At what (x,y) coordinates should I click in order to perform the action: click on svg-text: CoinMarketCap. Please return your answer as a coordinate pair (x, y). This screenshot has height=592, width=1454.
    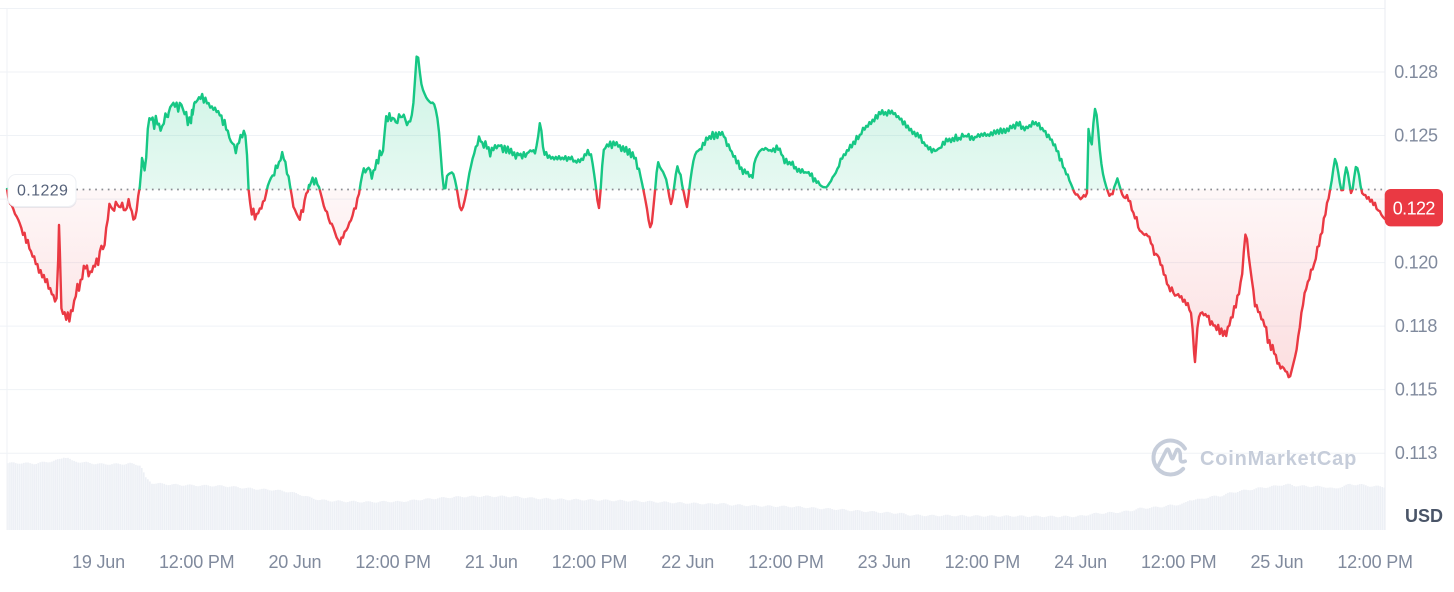
    Looking at the image, I should click on (1278, 459).